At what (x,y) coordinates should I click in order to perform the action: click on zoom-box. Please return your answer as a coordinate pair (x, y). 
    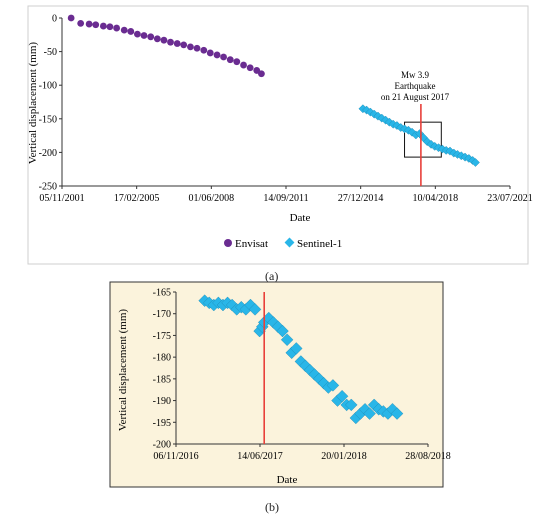
    Looking at the image, I should click on (423, 139).